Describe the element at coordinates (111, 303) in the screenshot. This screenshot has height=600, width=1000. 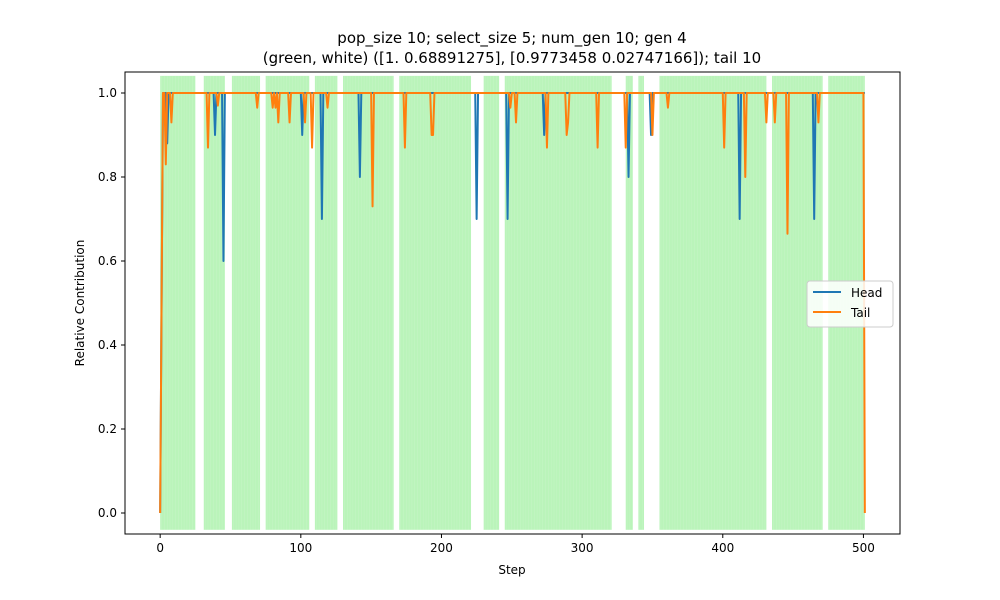
I see `y-axis-ticks: 0.0 0.2 0.4 0.6 0.8 1.0` at that location.